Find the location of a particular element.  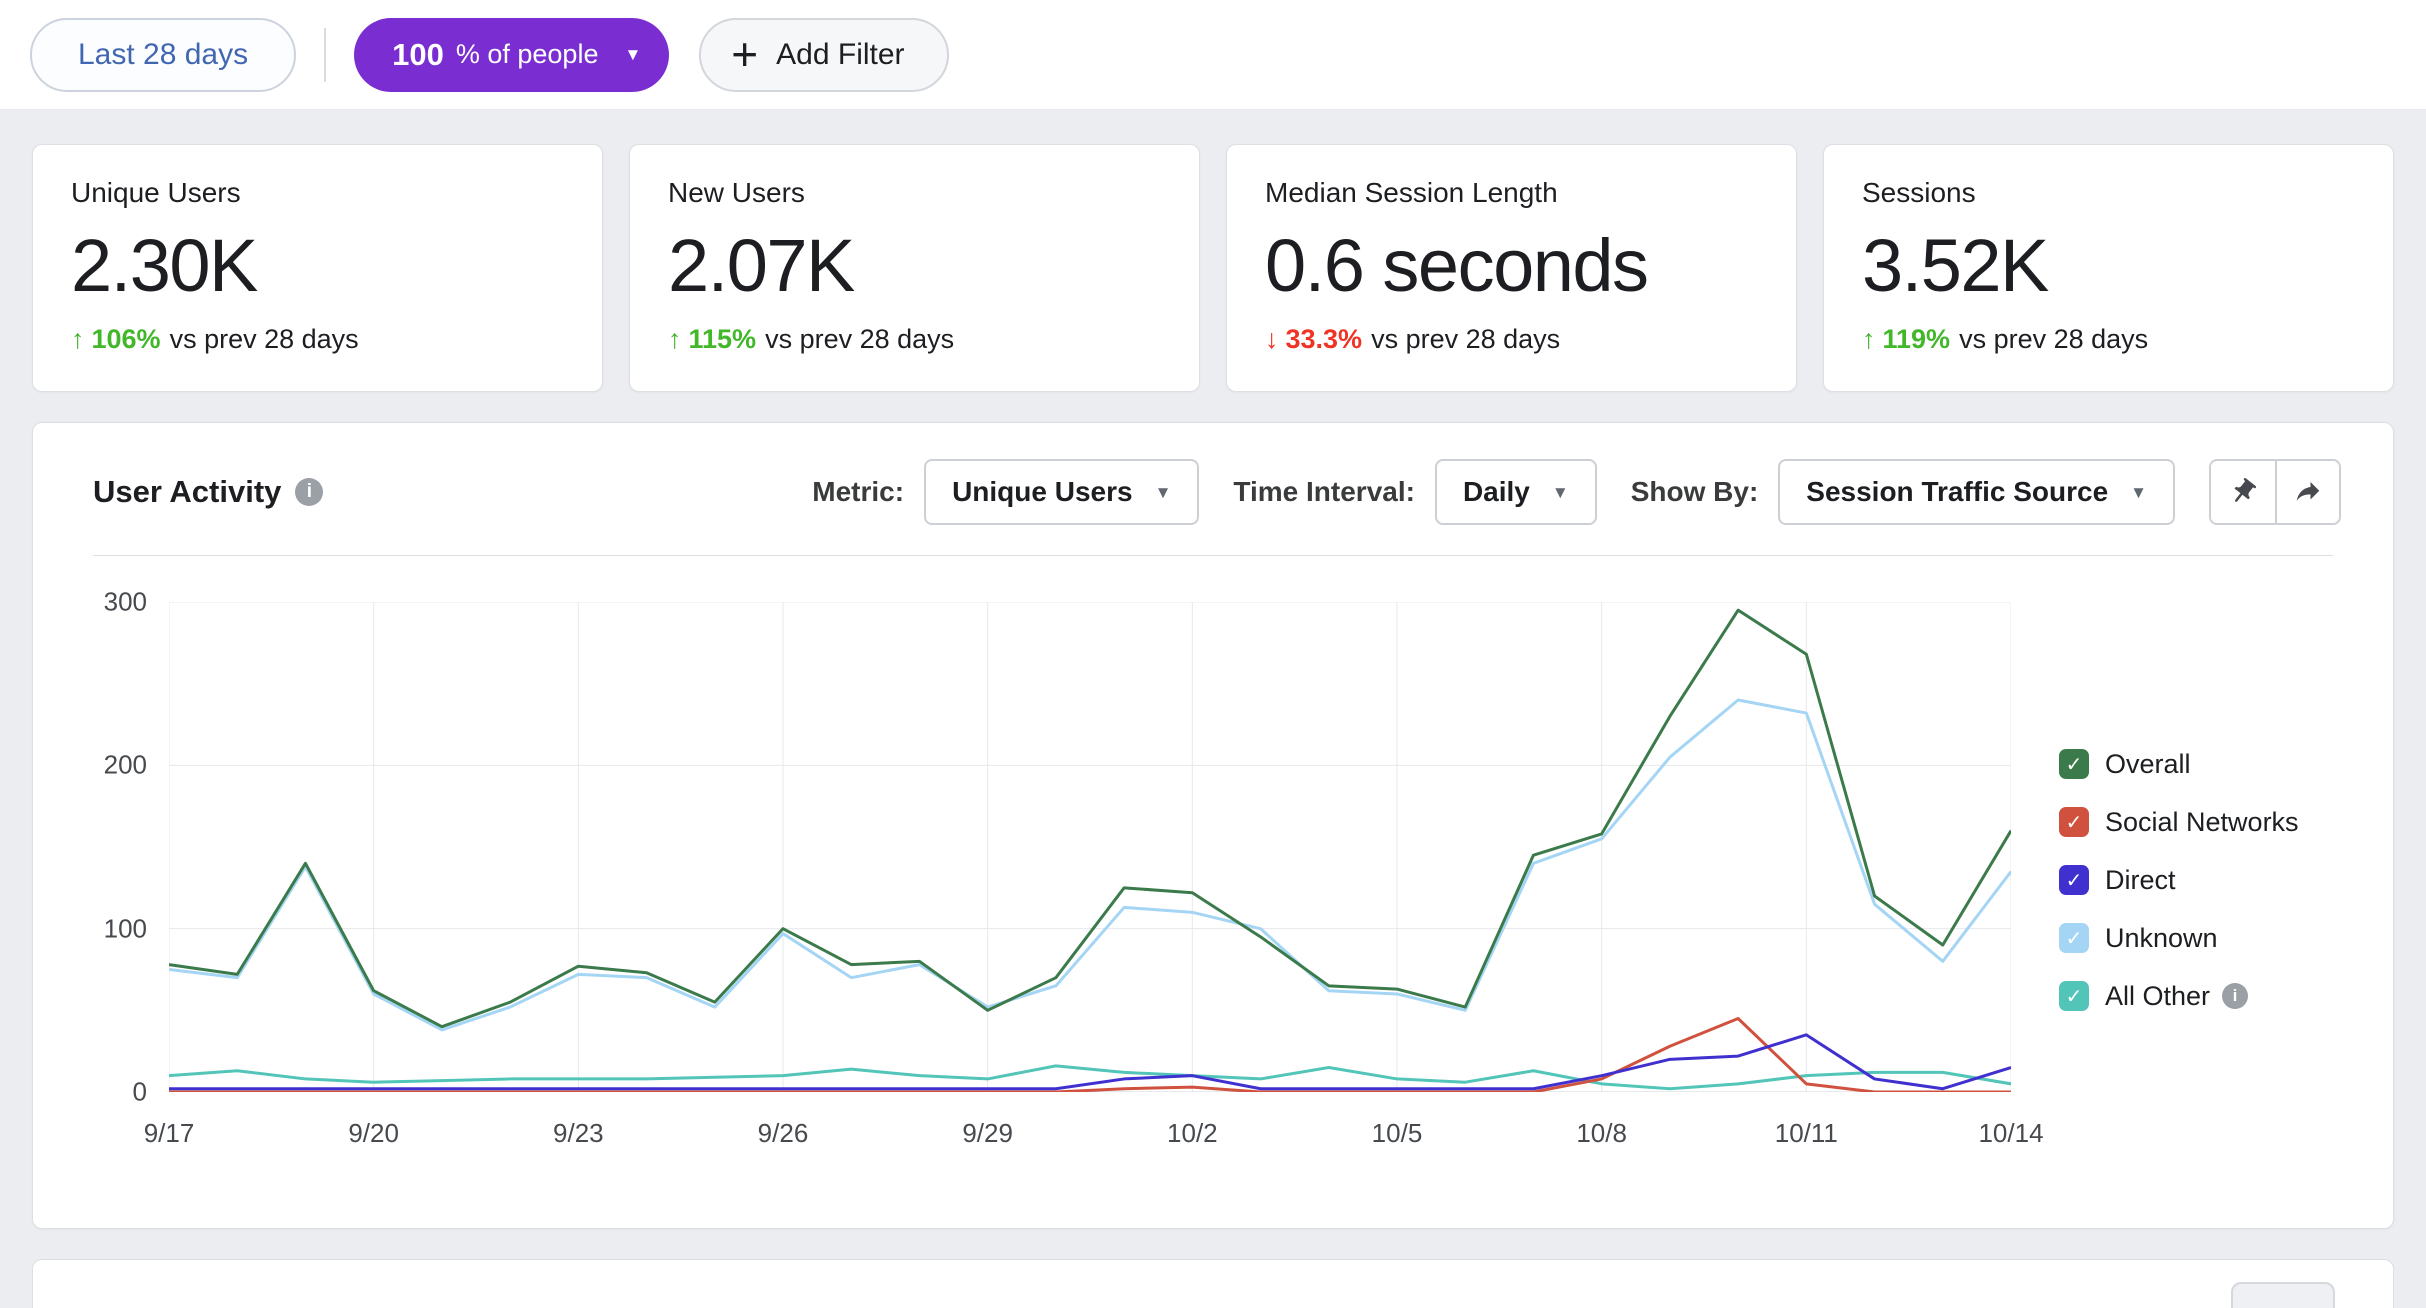

legend-item-overall: ✓ Overall is located at coordinates (2200, 764).